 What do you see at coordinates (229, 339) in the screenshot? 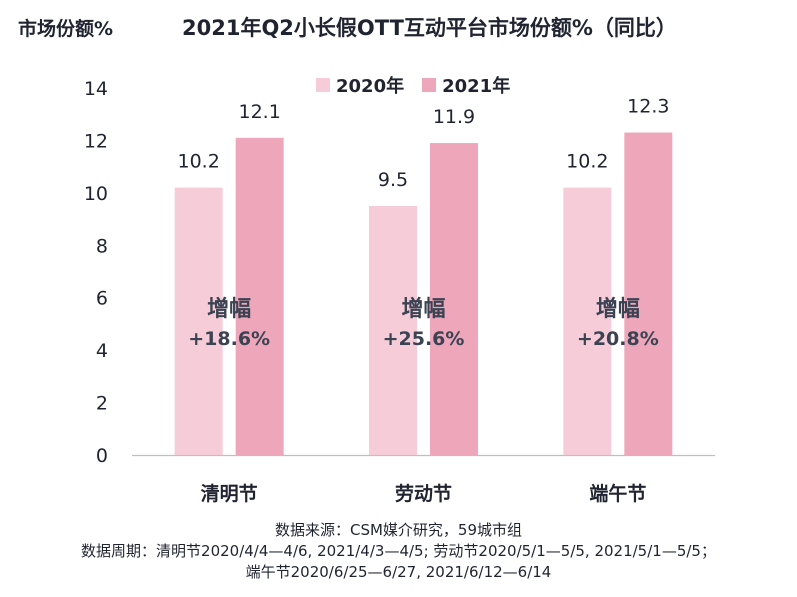
I see `growth-value-0: +18.6%` at bounding box center [229, 339].